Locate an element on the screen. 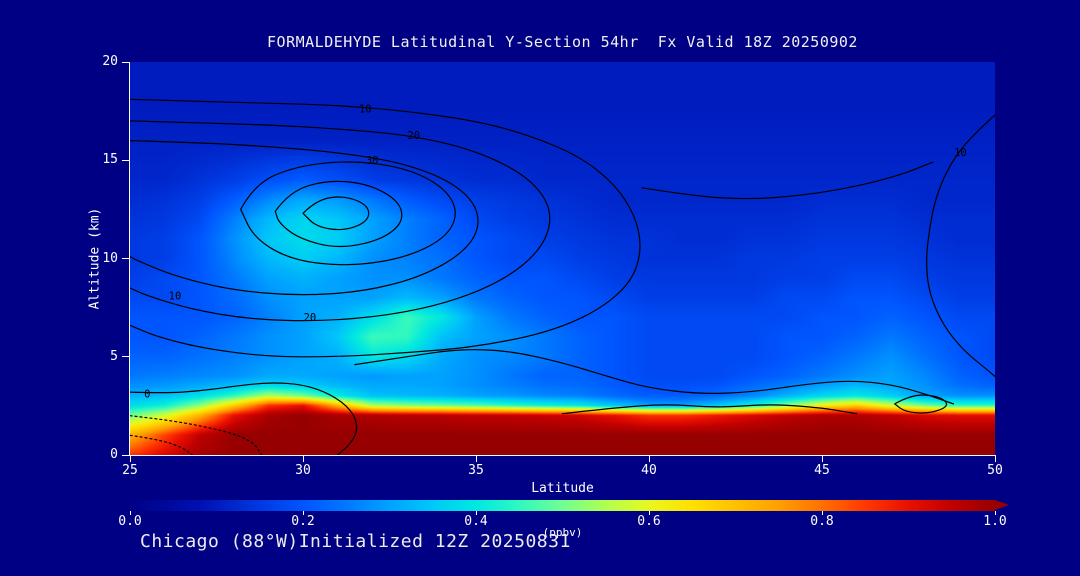 Image resolution: width=1080 pixels, height=576 pixels. colorbar-tick-label: 0.4 is located at coordinates (476, 521).